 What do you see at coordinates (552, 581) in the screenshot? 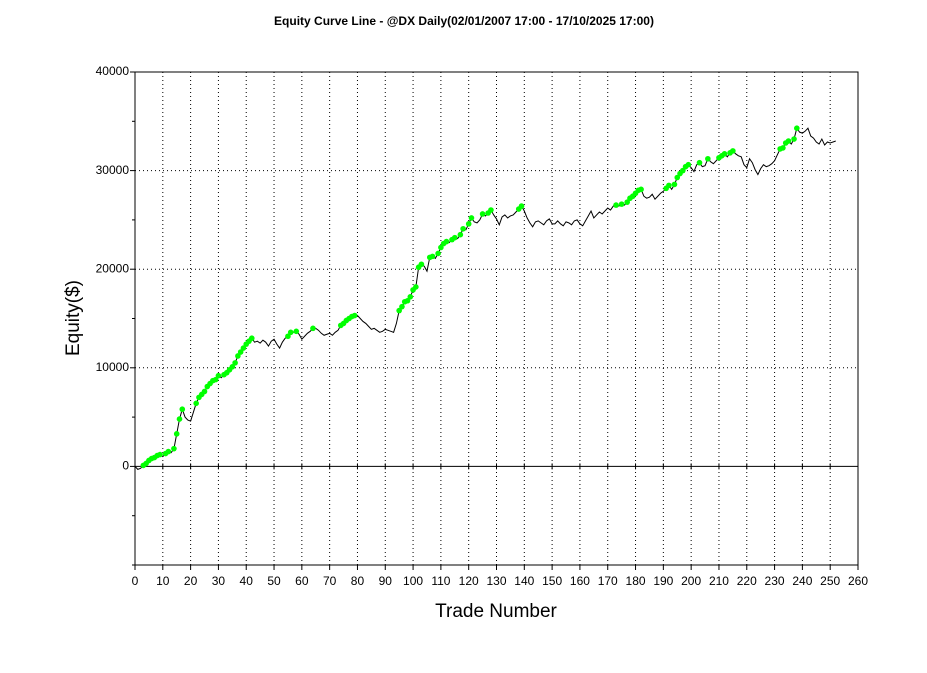
I see `x-tick-label: 150` at bounding box center [552, 581].